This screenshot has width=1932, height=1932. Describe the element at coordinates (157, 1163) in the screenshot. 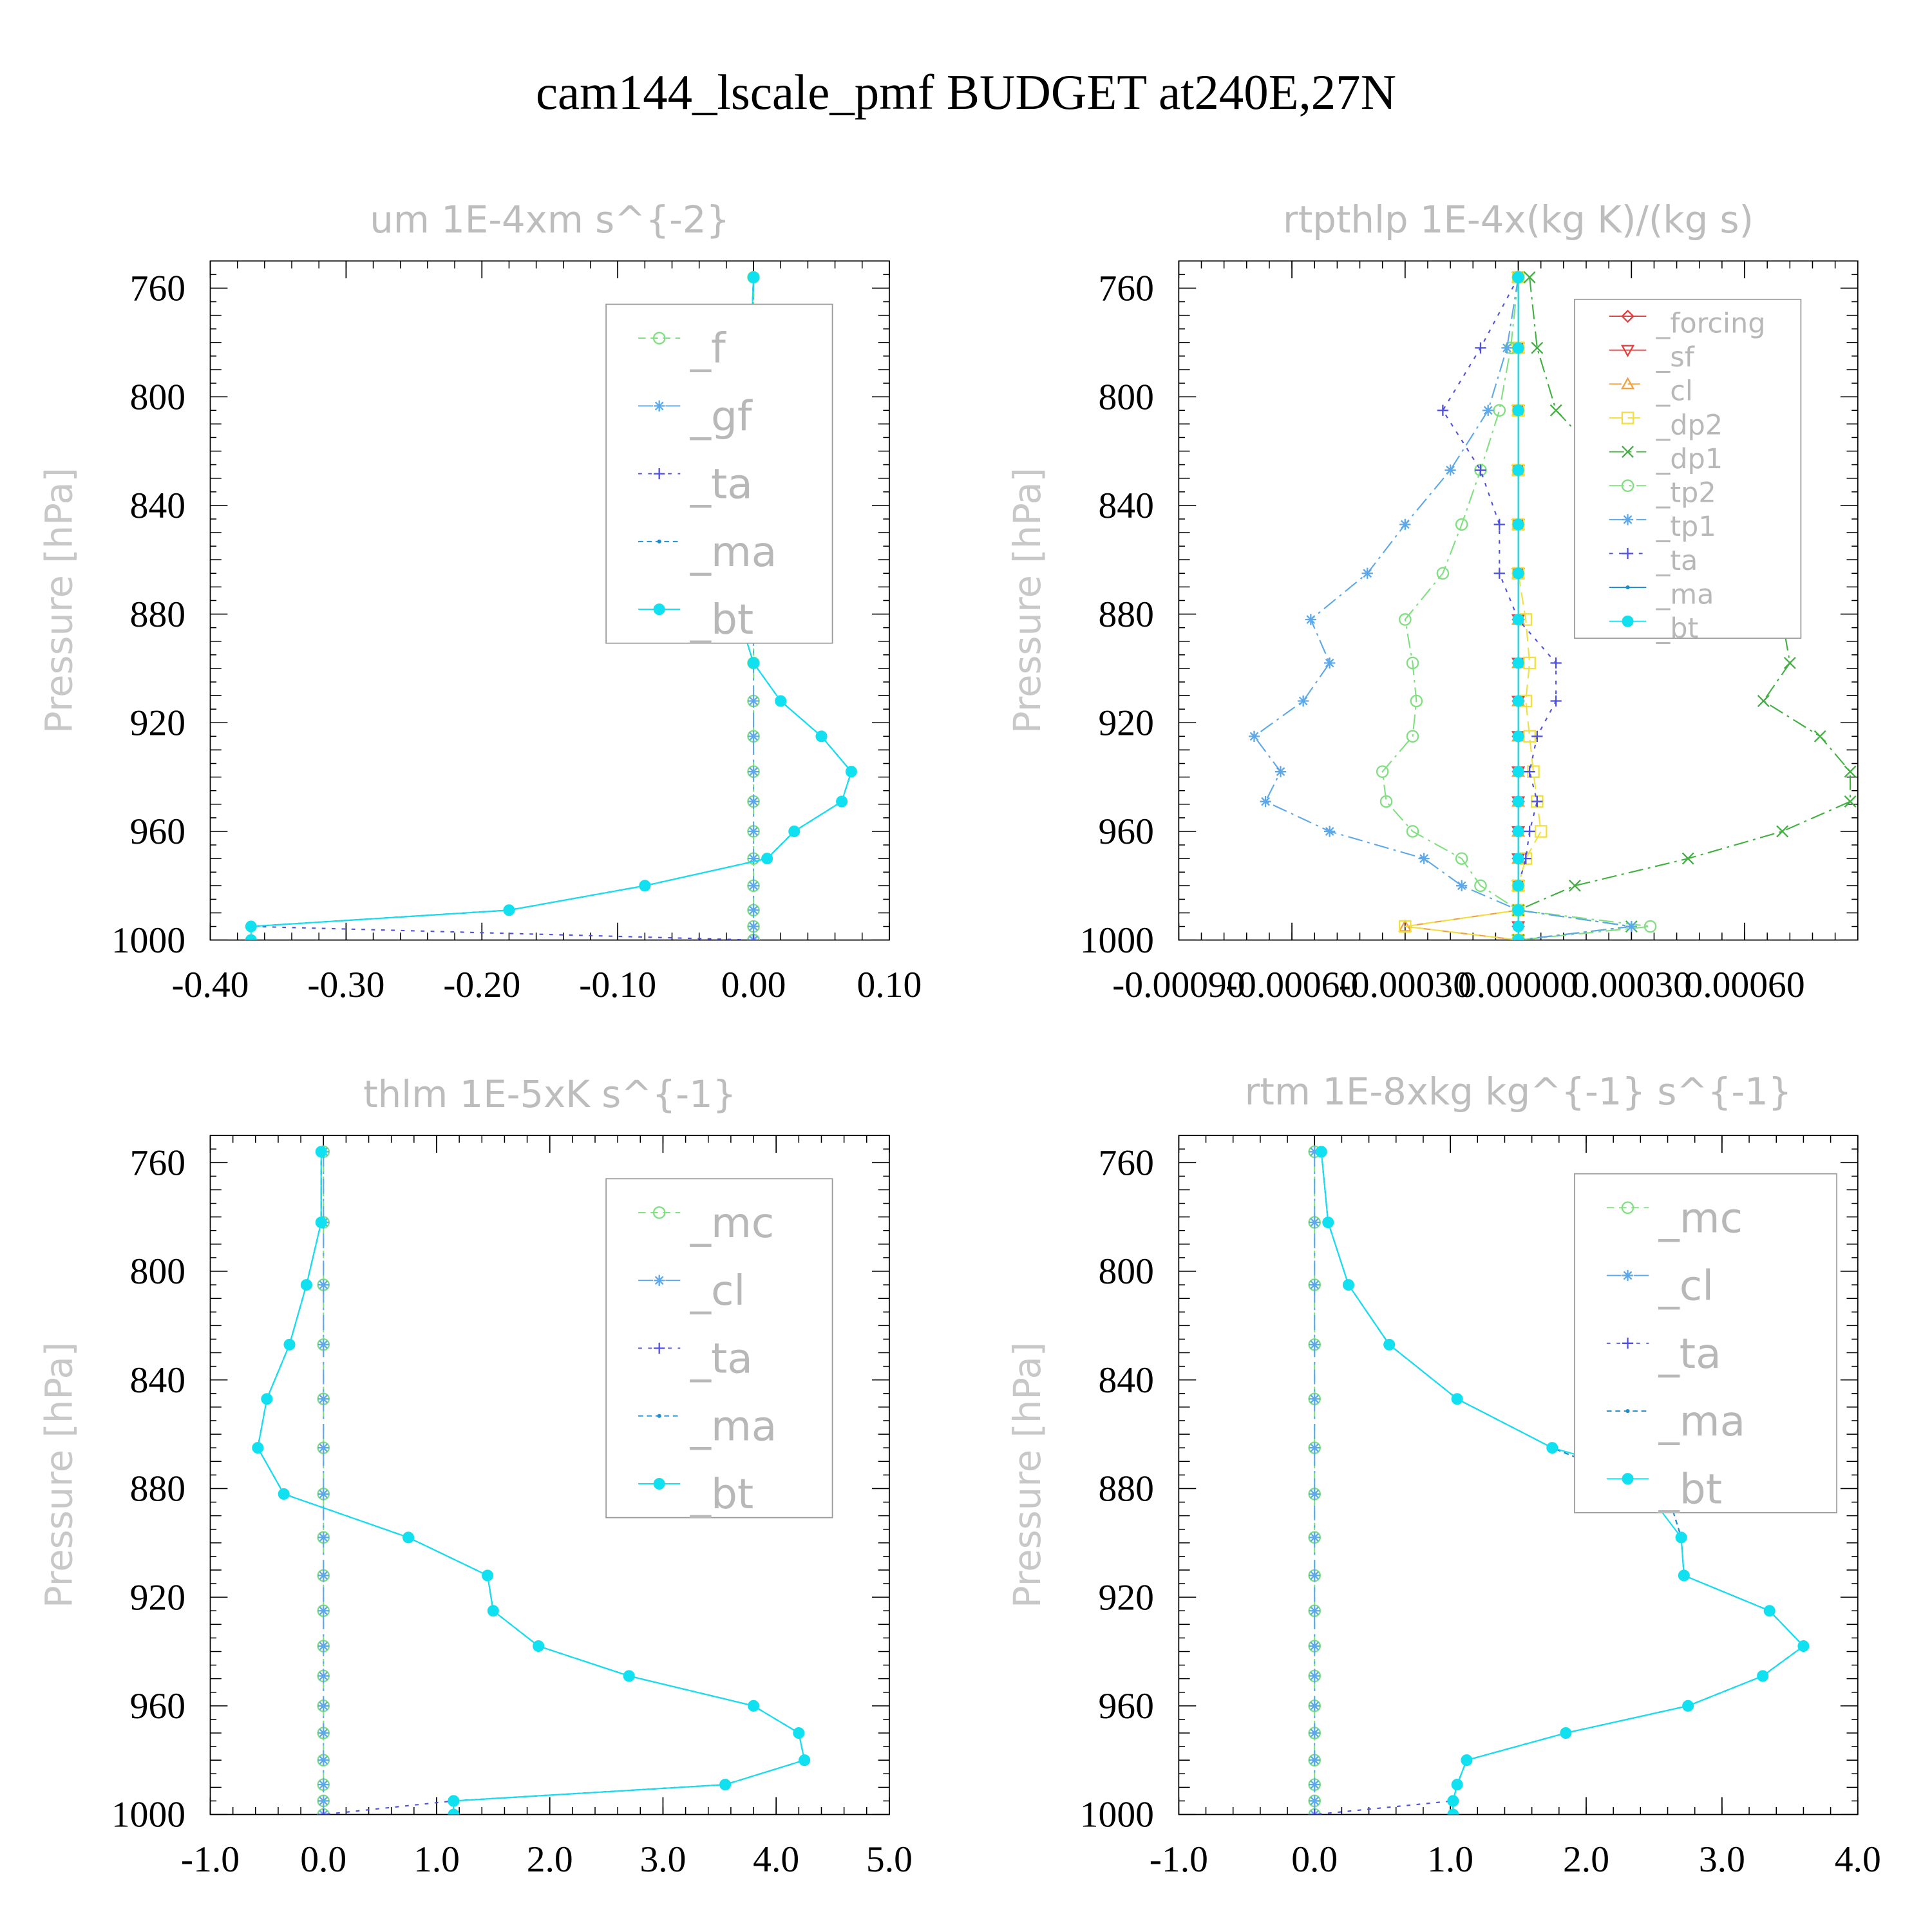

I see `y-tick-label: 760` at that location.